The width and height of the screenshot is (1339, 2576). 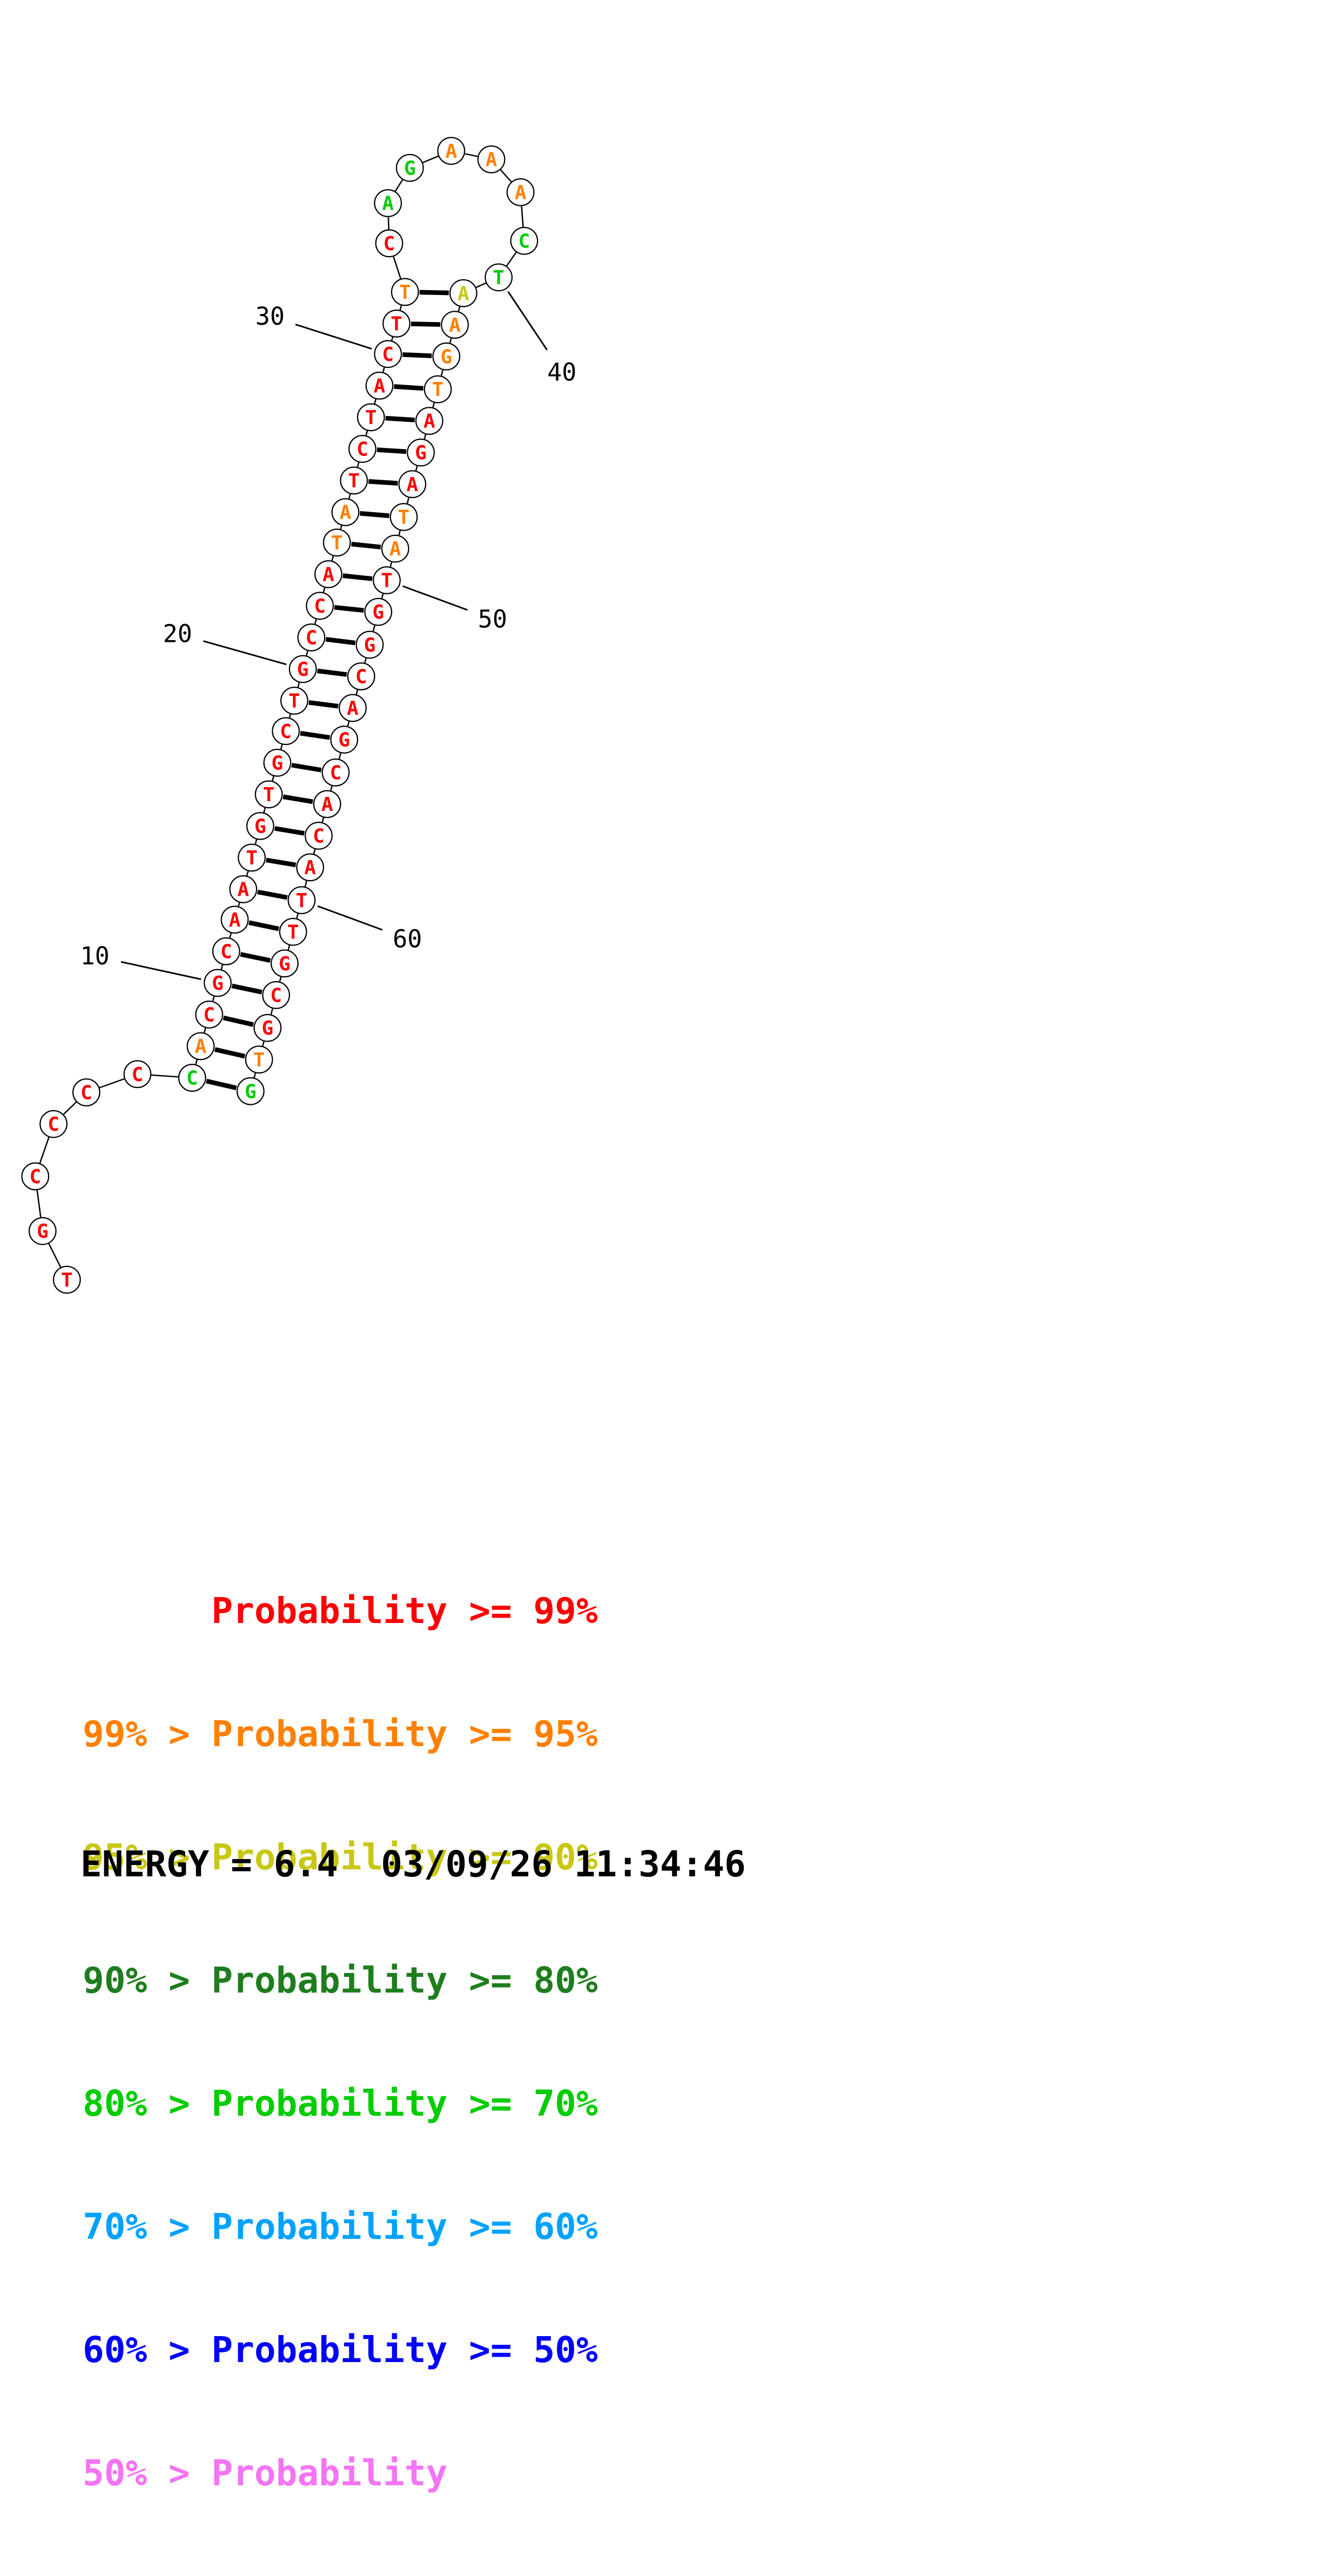 What do you see at coordinates (95, 956) in the screenshot?
I see `position-label: 10` at bounding box center [95, 956].